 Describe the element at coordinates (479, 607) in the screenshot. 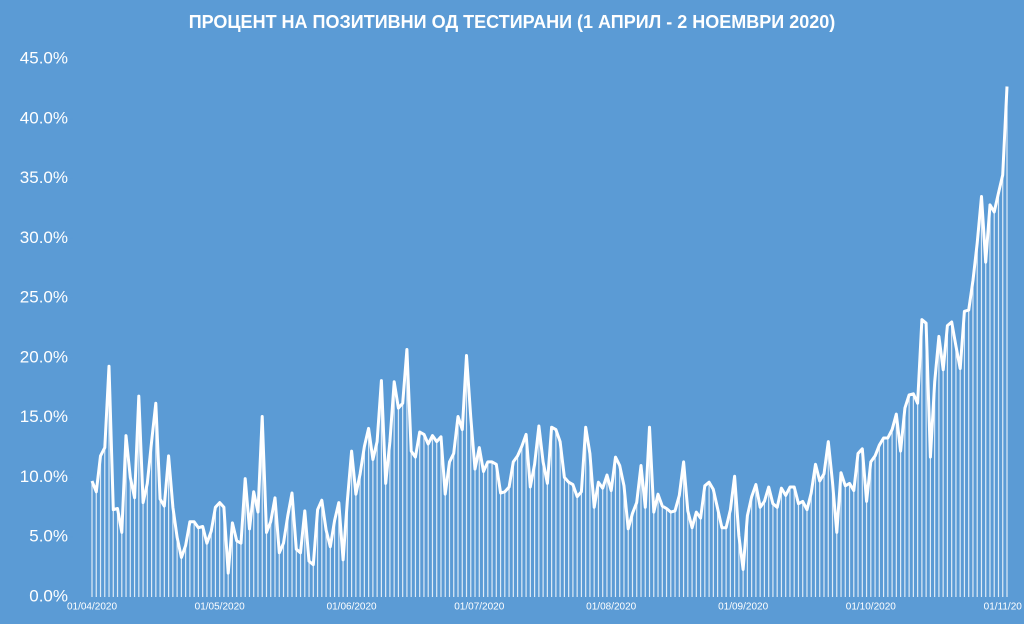

I see `x-tick-label: 01/07/2020` at that location.